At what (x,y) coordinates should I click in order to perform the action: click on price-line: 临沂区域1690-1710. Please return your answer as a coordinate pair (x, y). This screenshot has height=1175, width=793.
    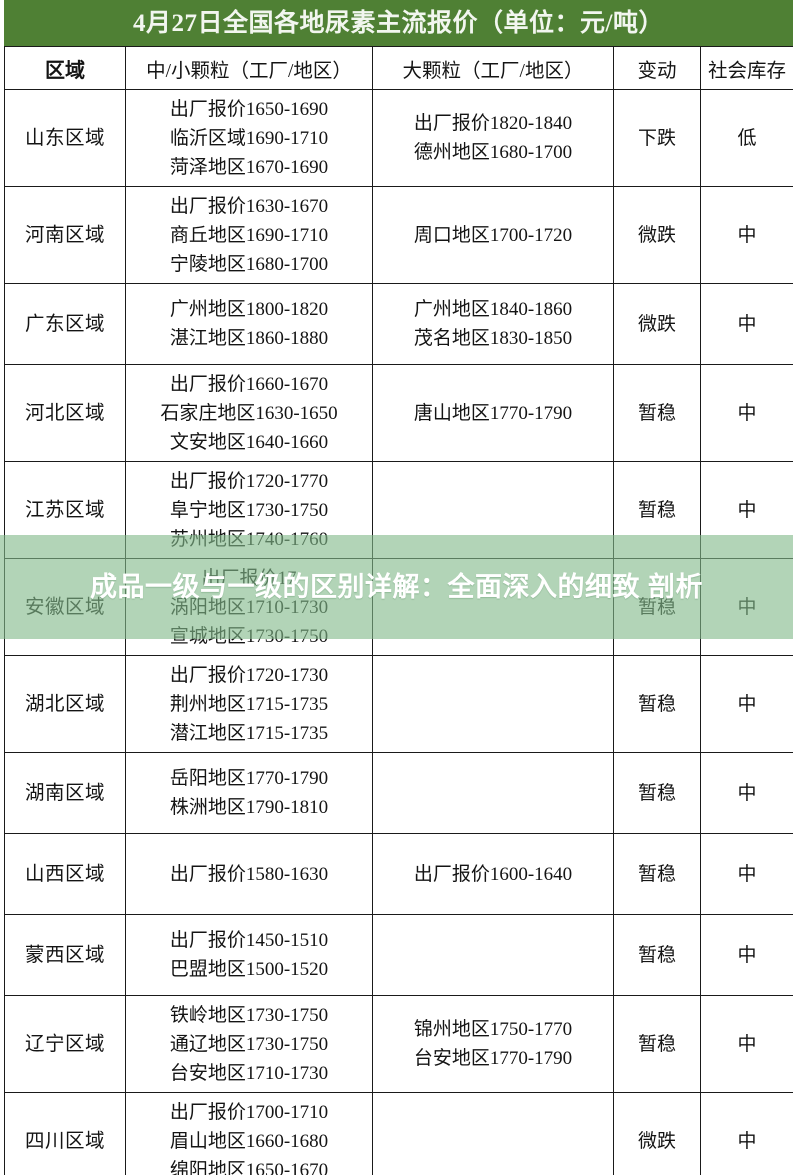
    Looking at the image, I should click on (249, 138).